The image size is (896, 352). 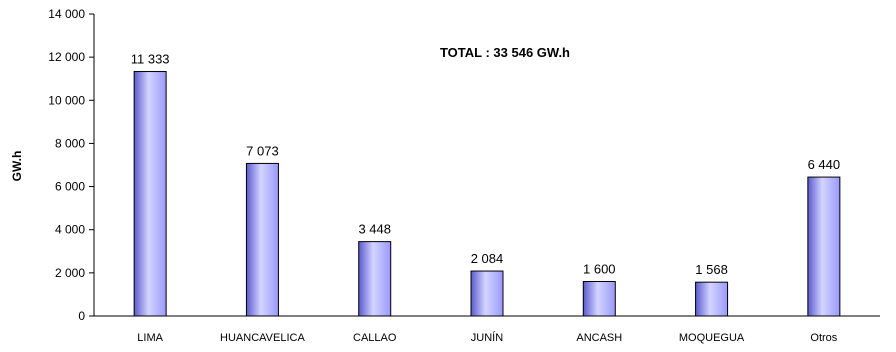 I want to click on total-annotation: TOTAL : 33 546 GW.h, so click(x=505, y=52).